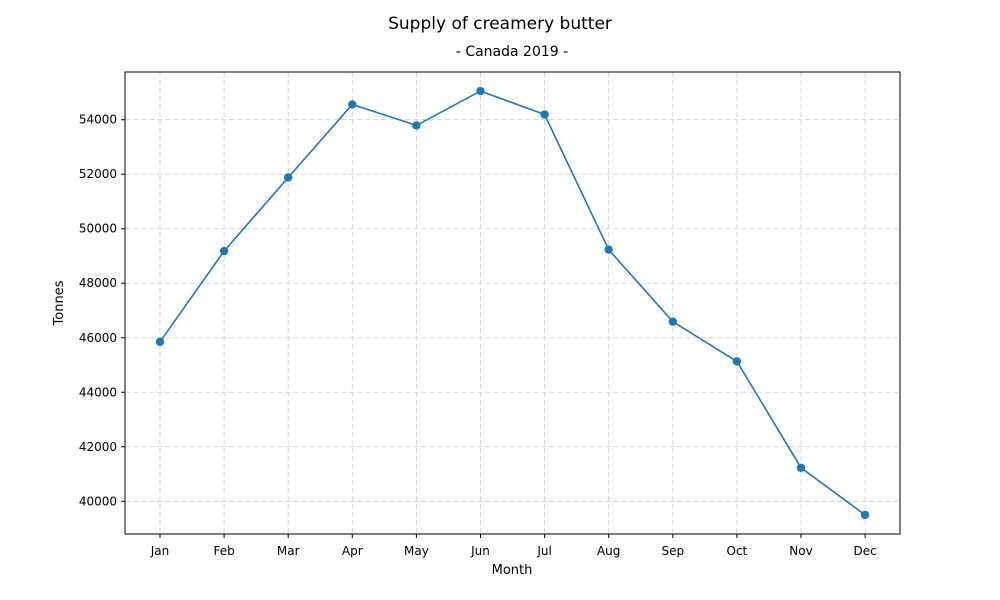 This screenshot has width=1000, height=600. Describe the element at coordinates (223, 551) in the screenshot. I see `x-tick-label: Feb` at that location.